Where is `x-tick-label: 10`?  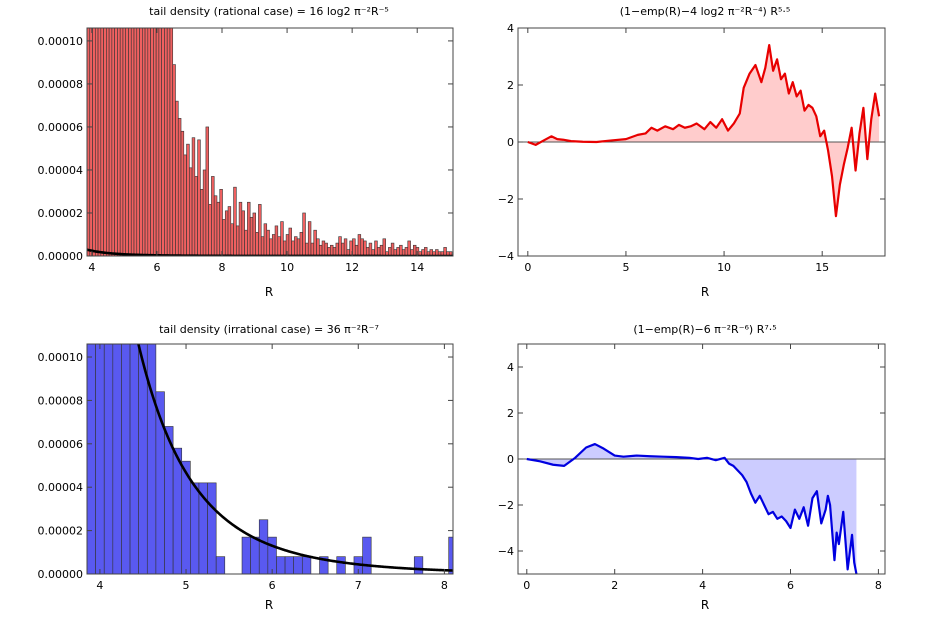 x-tick-label: 10 is located at coordinates (724, 267).